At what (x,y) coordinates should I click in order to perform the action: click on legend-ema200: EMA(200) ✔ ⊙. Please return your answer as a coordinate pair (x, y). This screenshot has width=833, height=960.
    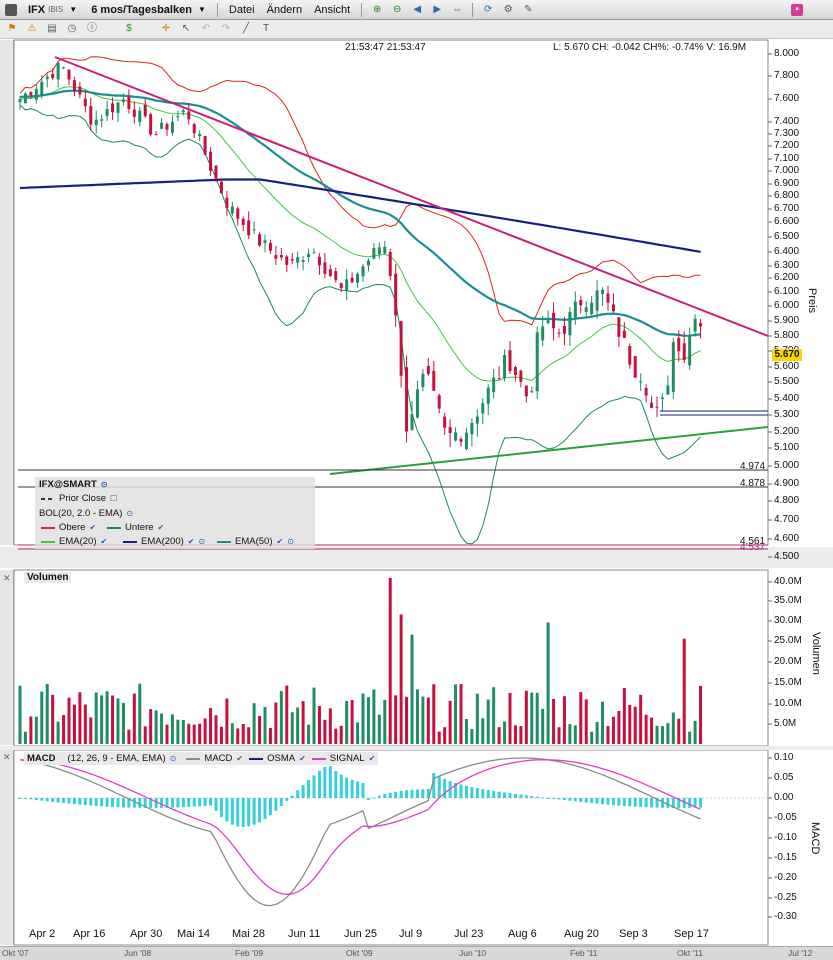
    Looking at the image, I should click on (163, 541).